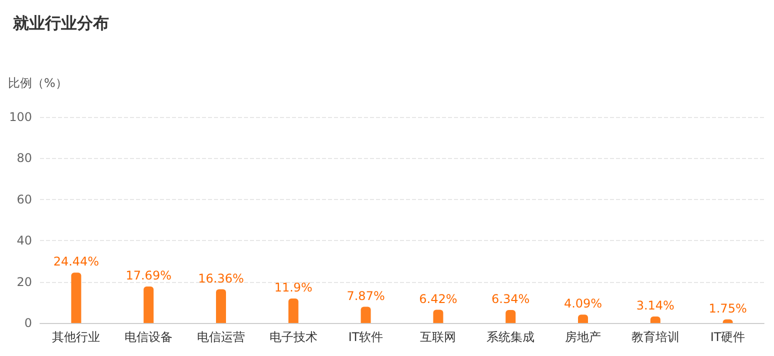 The width and height of the screenshot is (774, 356). What do you see at coordinates (76, 337) in the screenshot?
I see `x-tick-label: 其他行业` at bounding box center [76, 337].